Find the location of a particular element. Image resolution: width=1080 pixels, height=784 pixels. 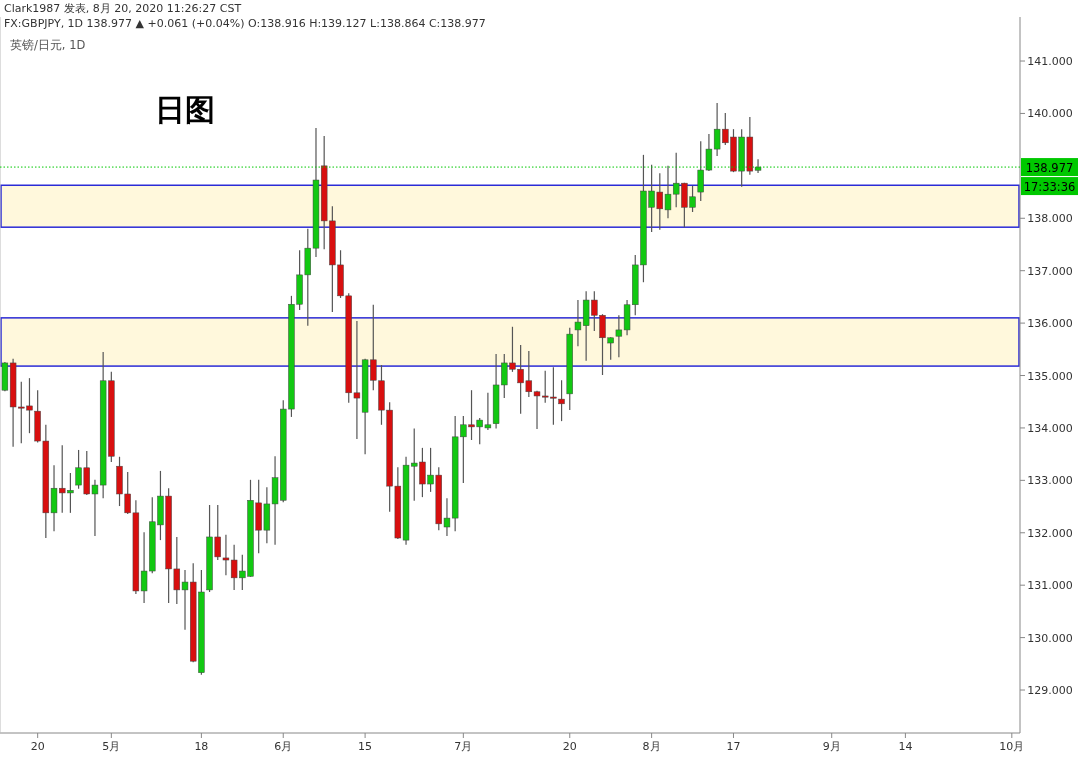

y-tick-label: 135.000 is located at coordinates (1050, 376).